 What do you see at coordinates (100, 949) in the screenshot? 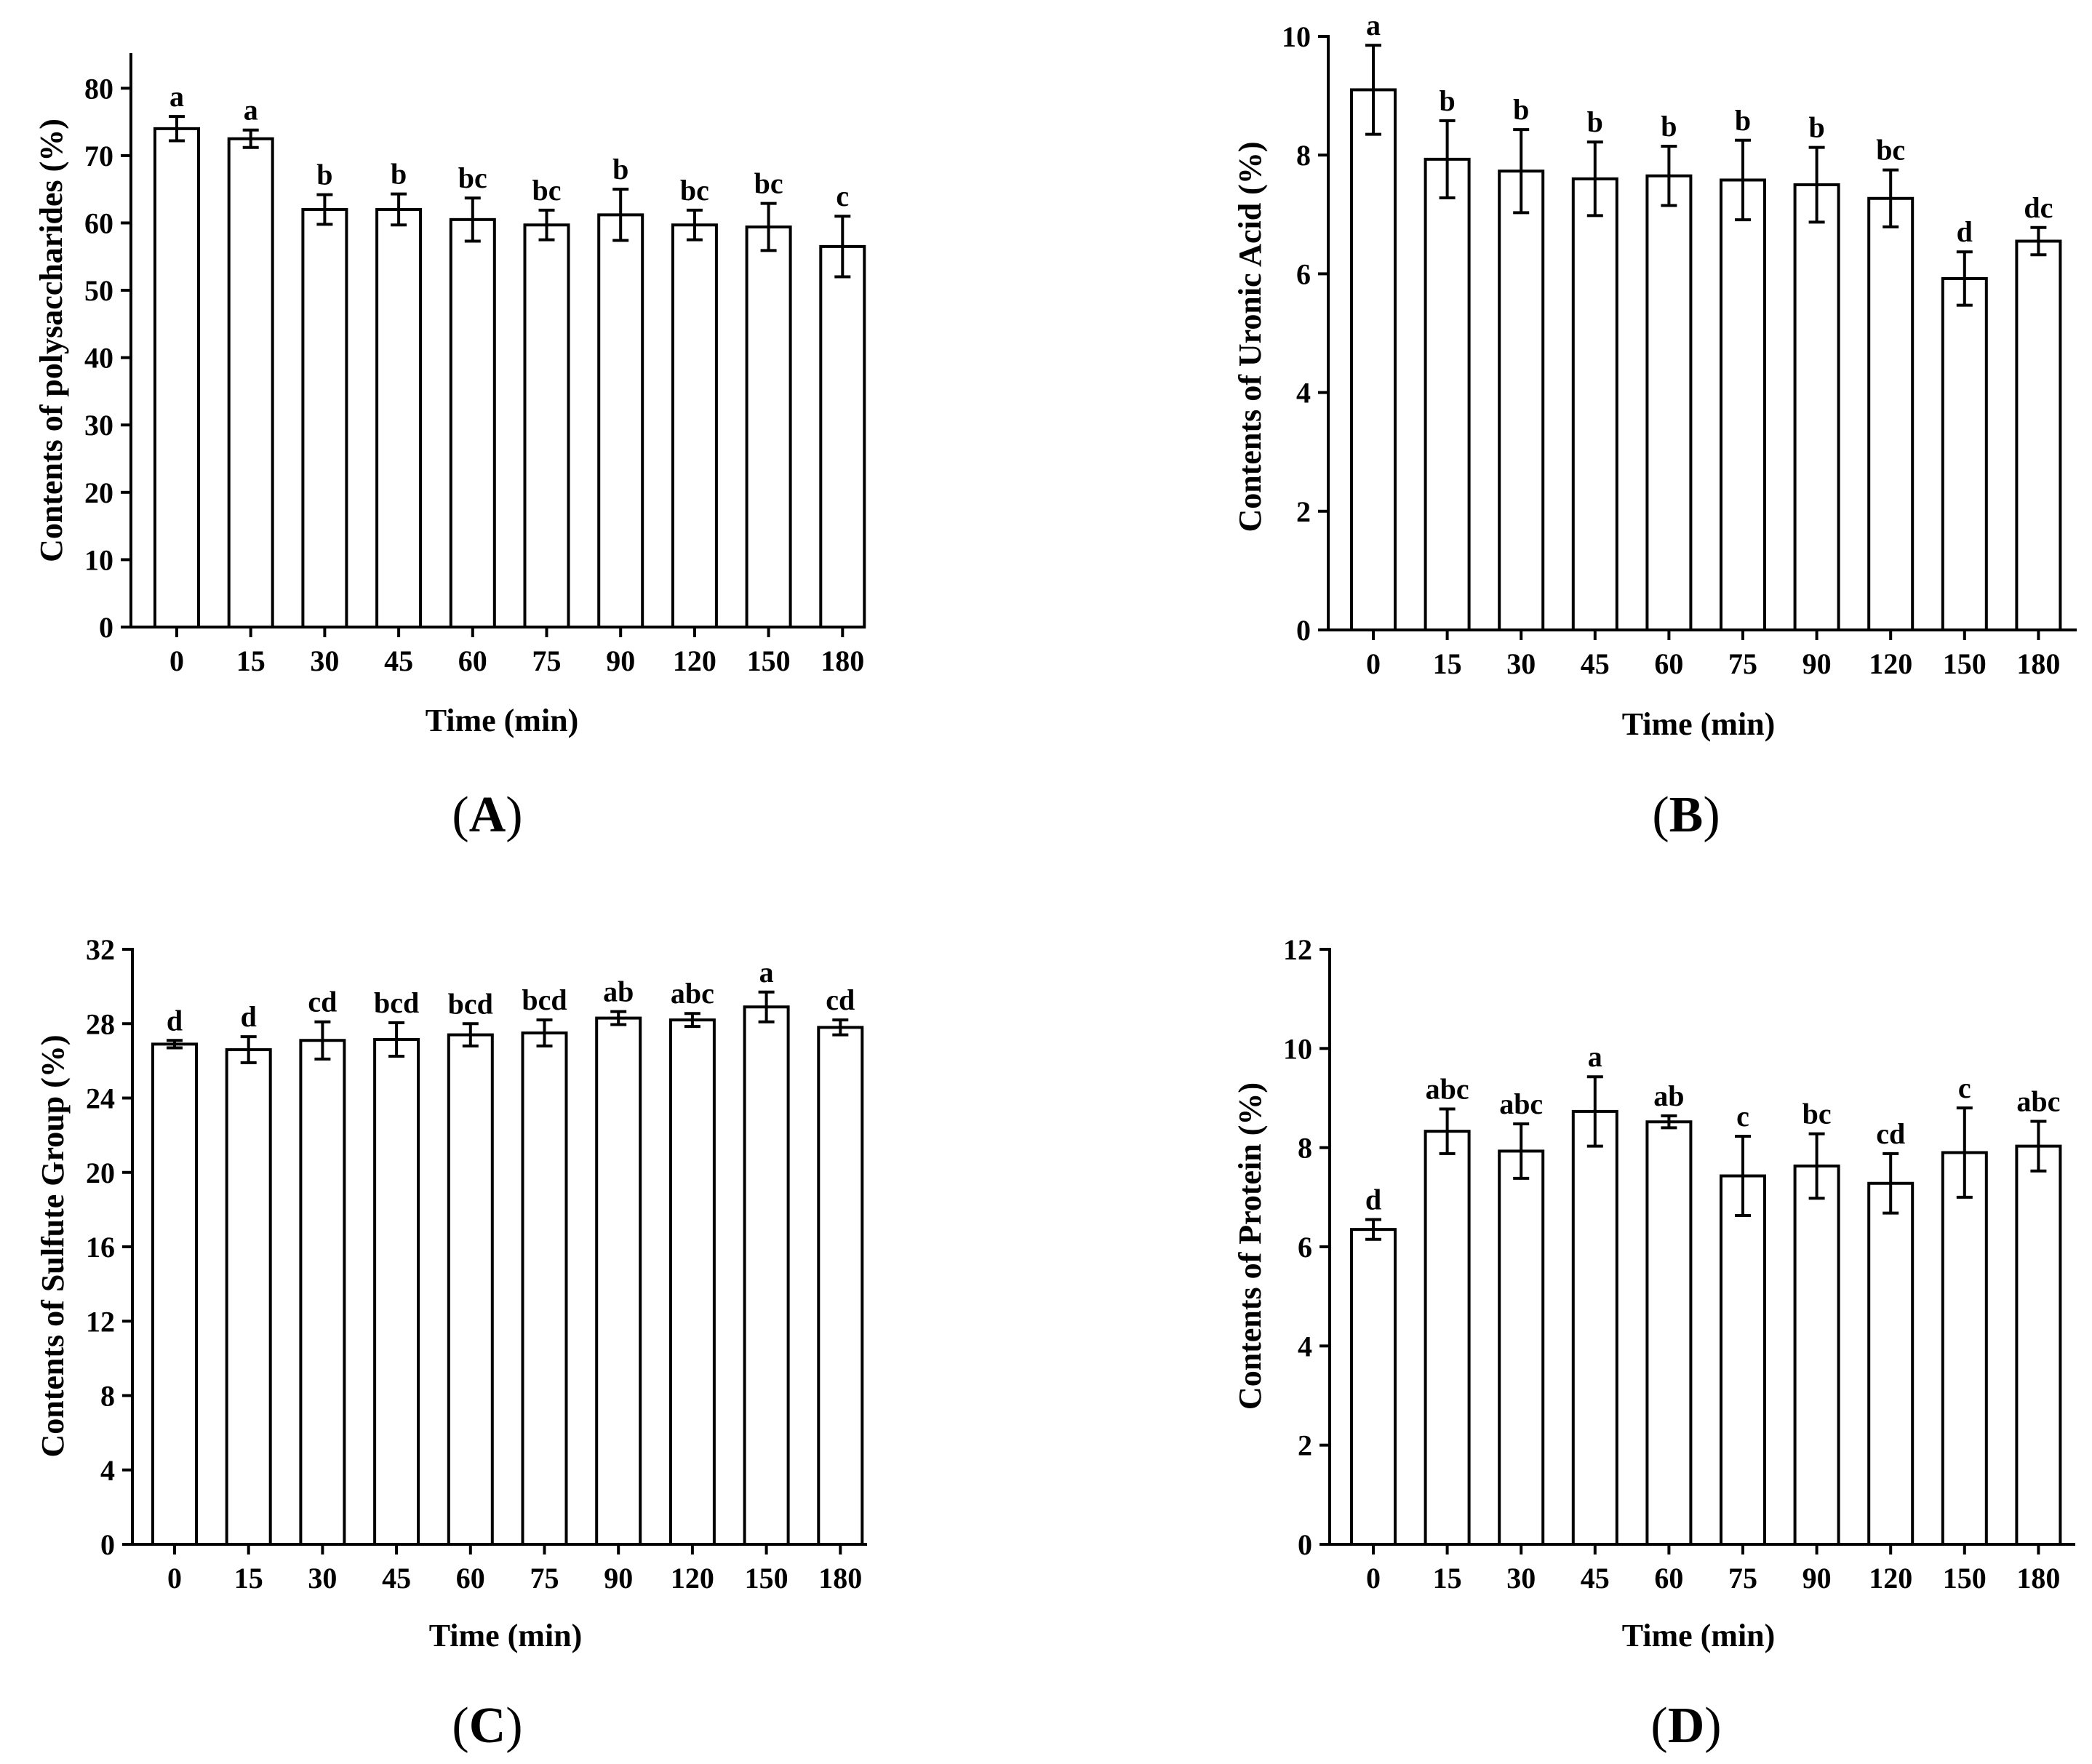
I see `panel-c-y-tick-label: 32` at bounding box center [100, 949].